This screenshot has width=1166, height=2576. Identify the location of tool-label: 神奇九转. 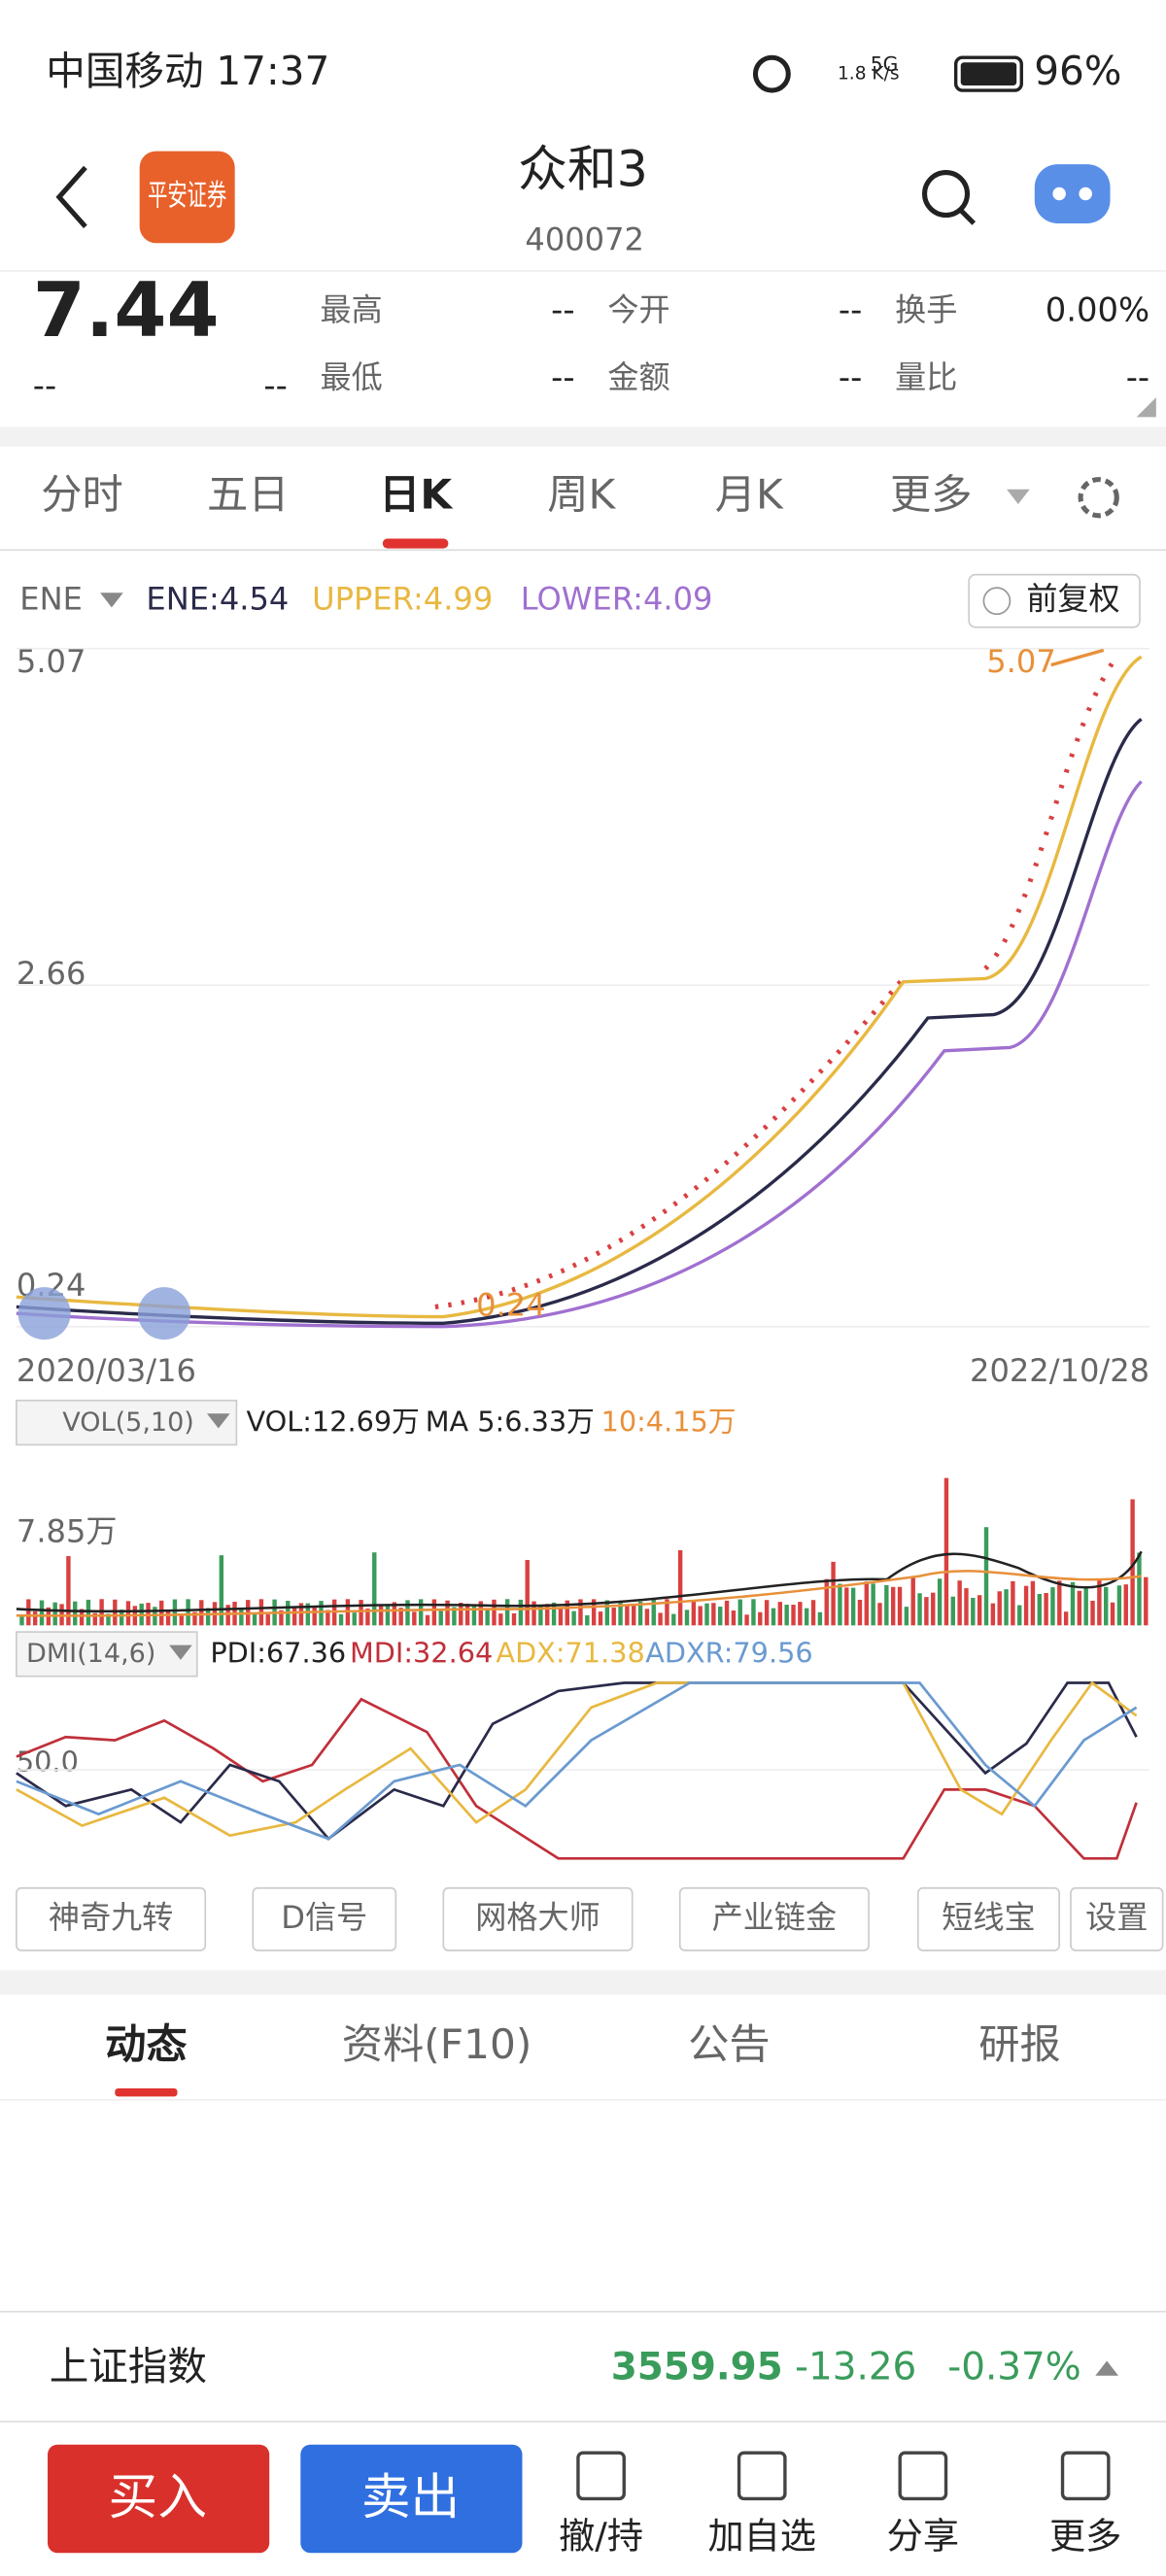
(111, 1917).